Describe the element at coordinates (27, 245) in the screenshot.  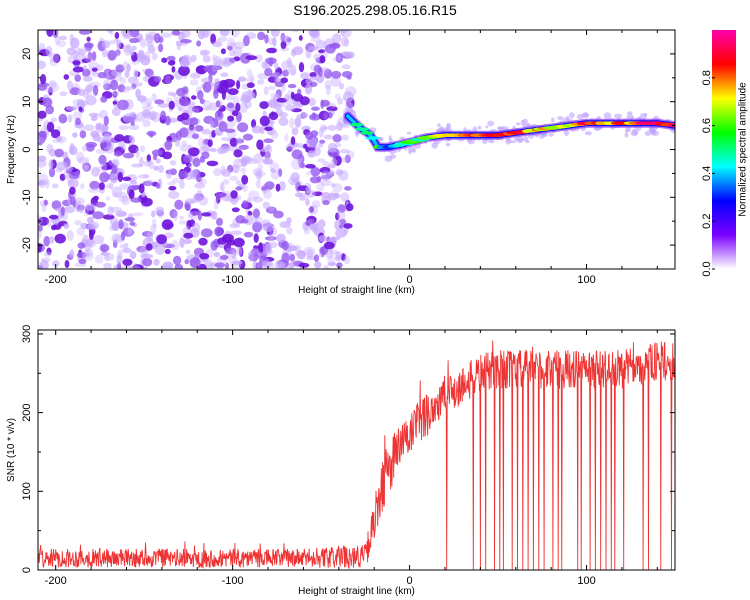
I see `y-tick-label: -20` at that location.